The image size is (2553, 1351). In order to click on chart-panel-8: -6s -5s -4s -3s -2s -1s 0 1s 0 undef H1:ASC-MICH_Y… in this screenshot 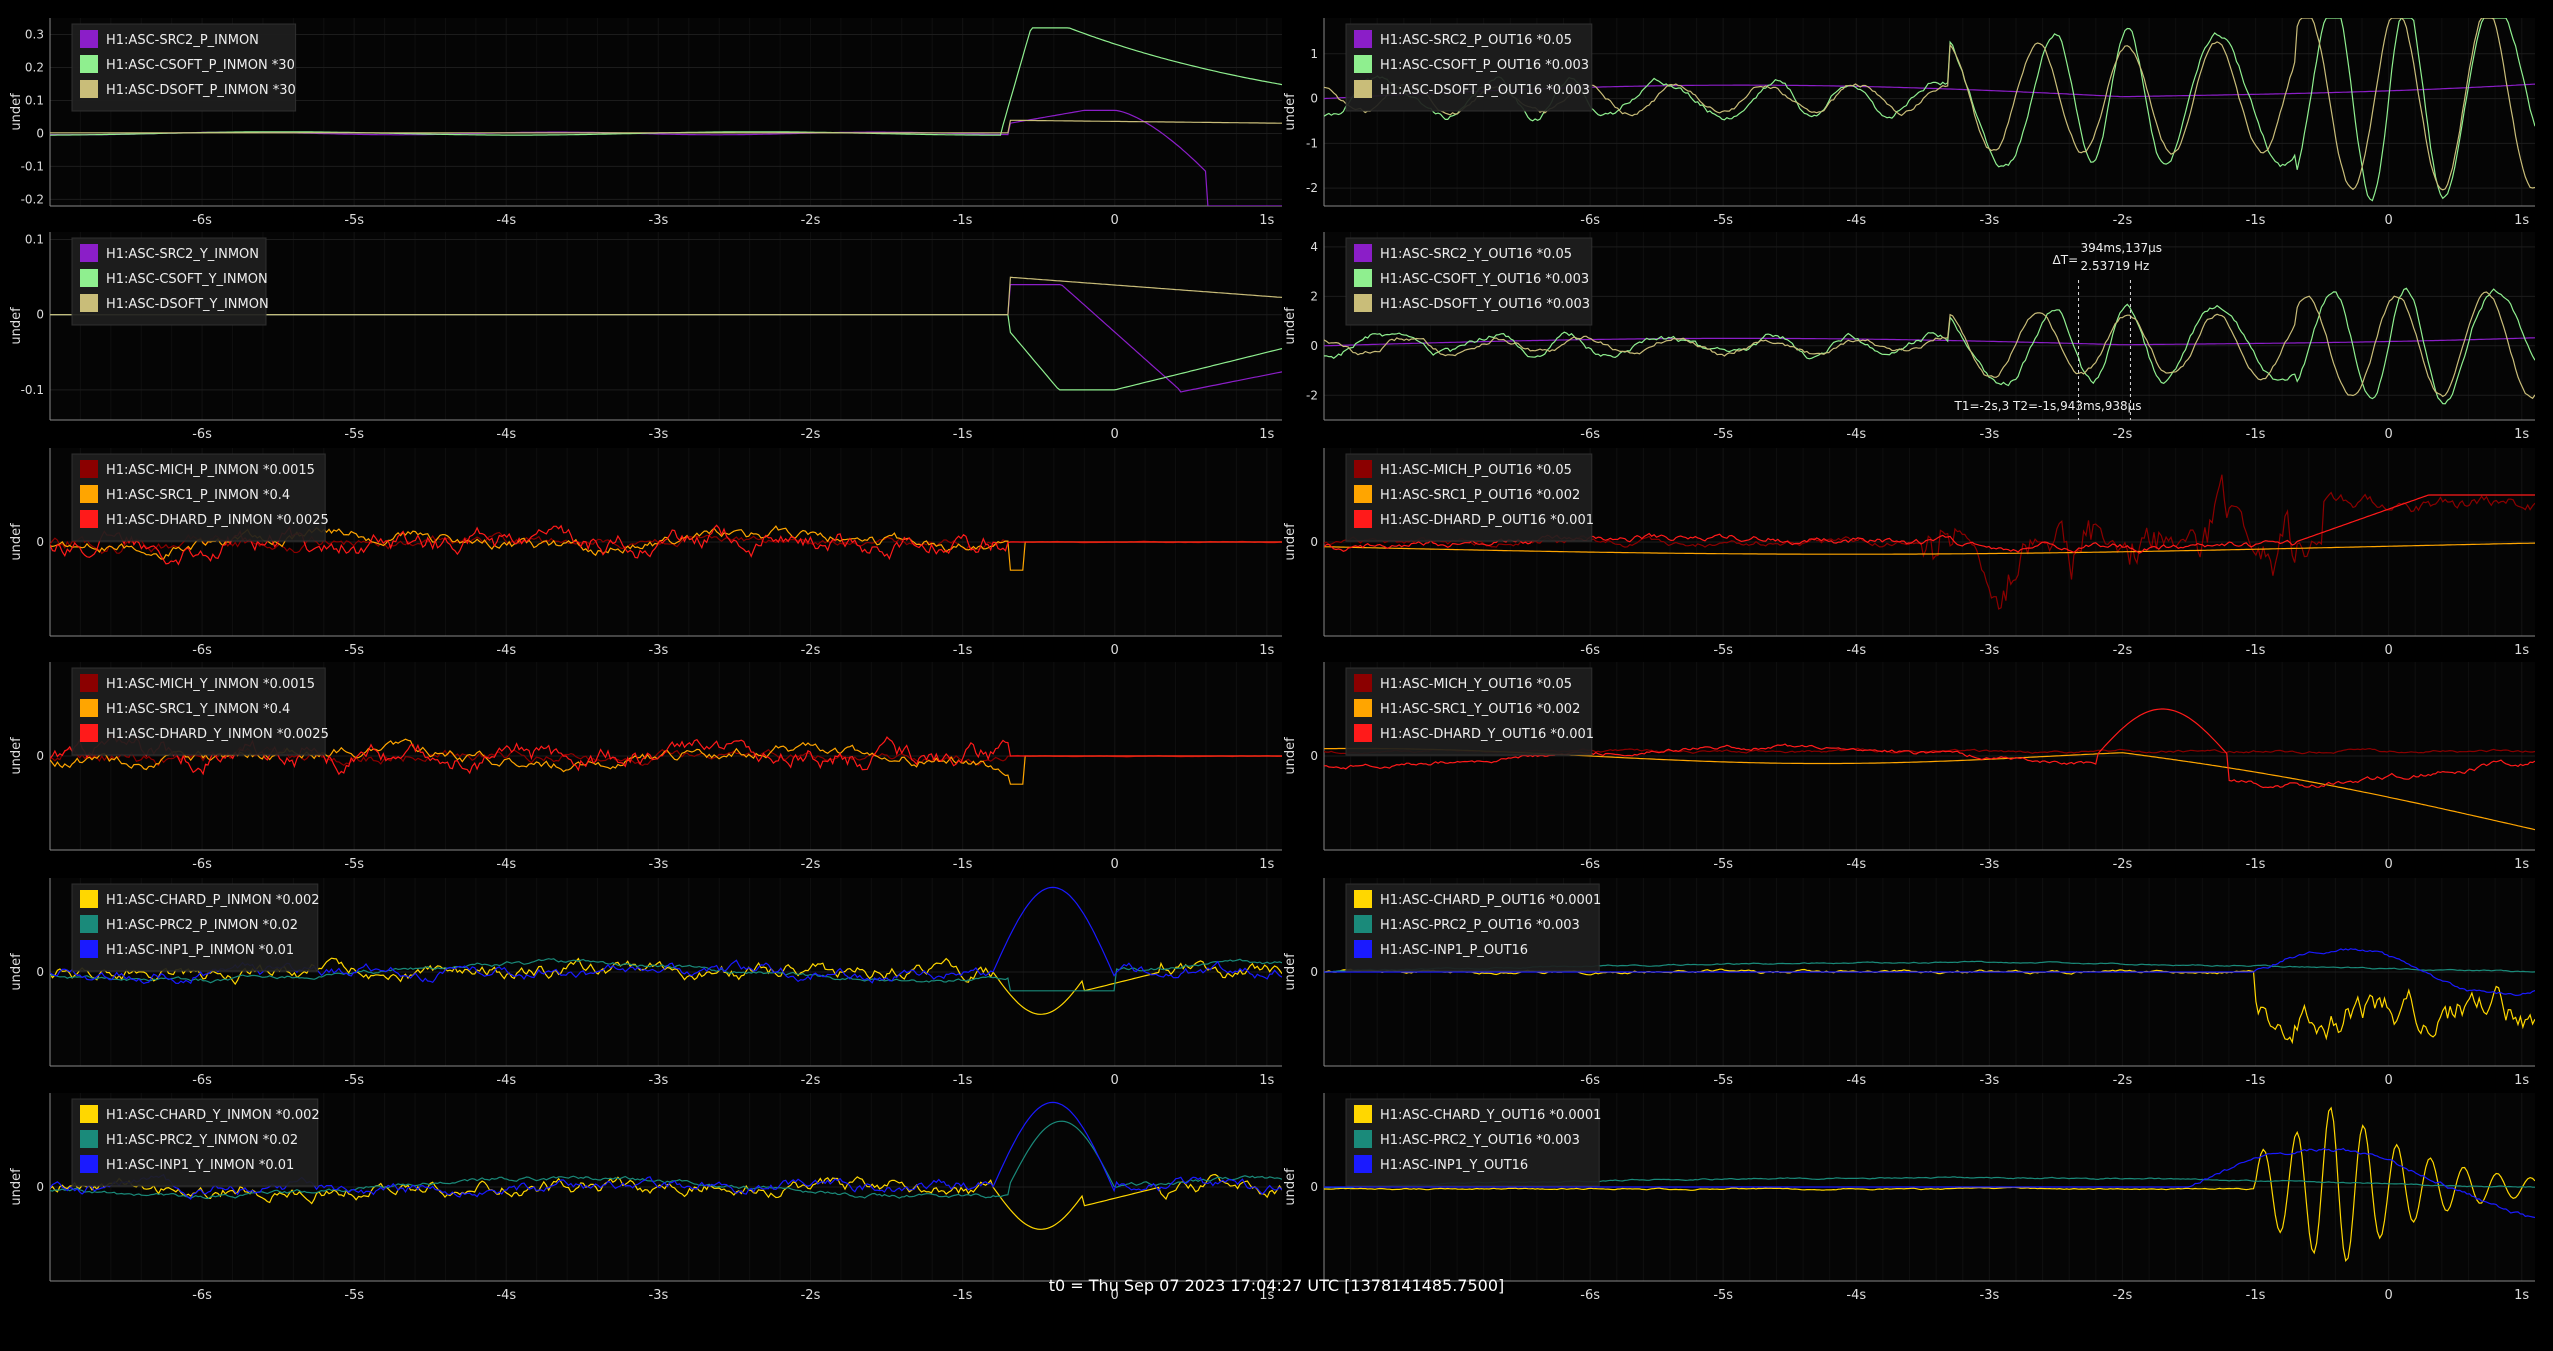, I will do `click(1909, 767)`.